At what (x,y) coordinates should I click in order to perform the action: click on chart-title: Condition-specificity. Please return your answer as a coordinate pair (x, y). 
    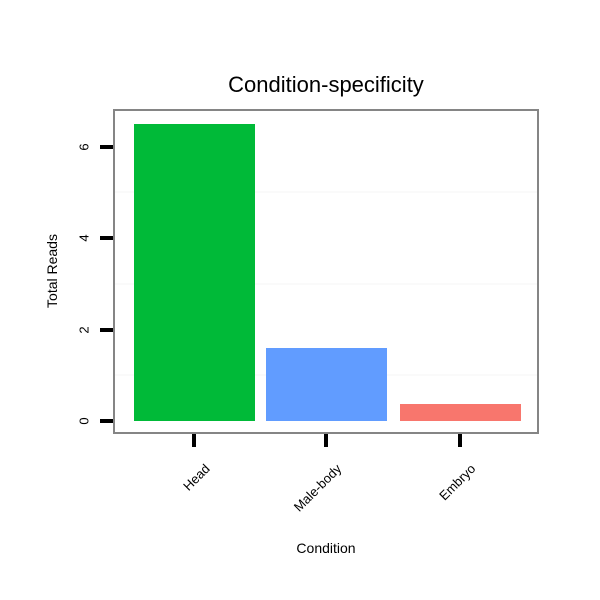
    Looking at the image, I should click on (326, 84).